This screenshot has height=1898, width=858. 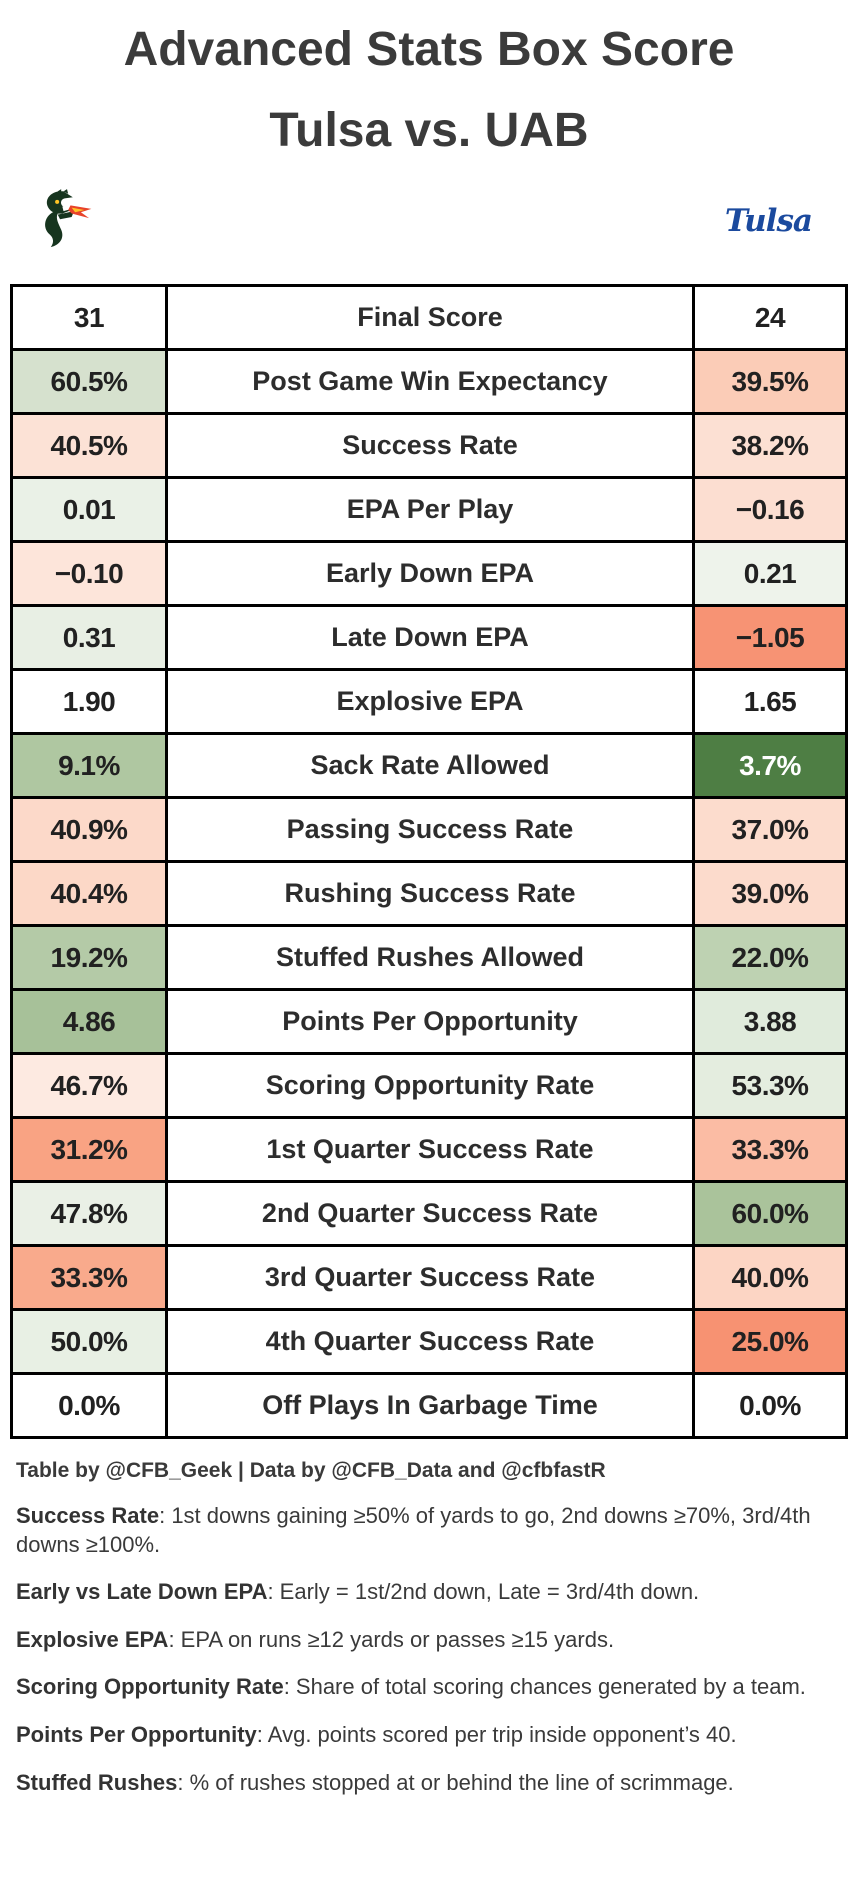 What do you see at coordinates (431, 1341) in the screenshot?
I see `metric-label-cell: 4th Quarter Success Rate` at bounding box center [431, 1341].